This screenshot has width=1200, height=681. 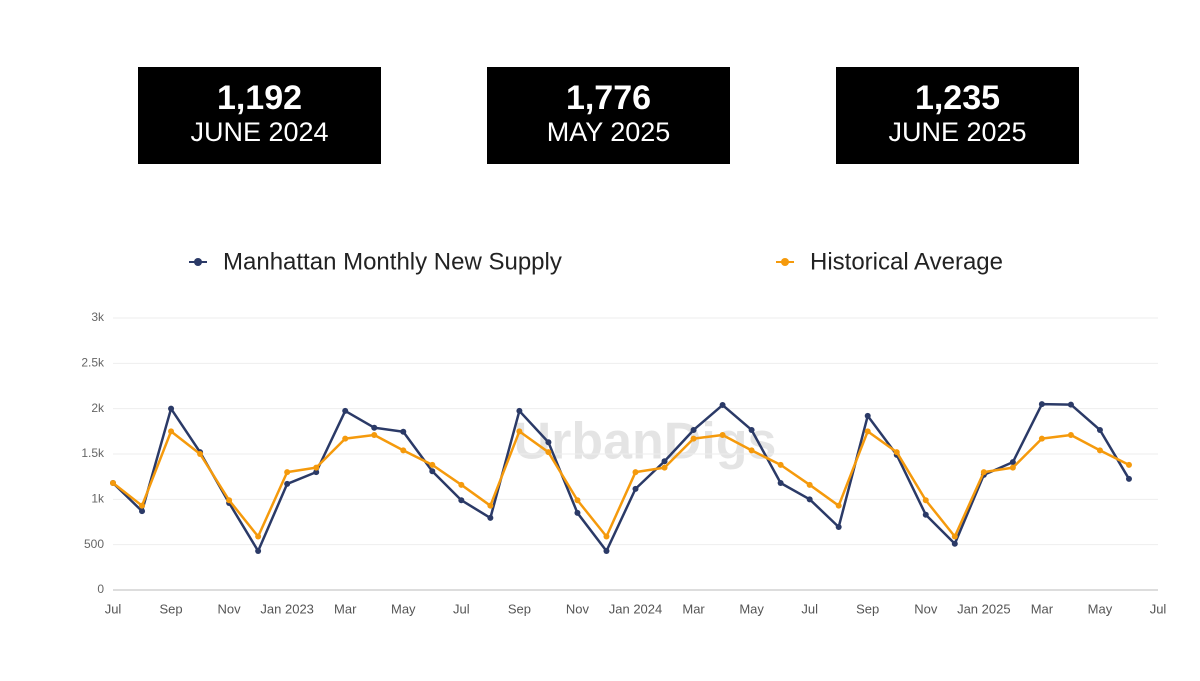 What do you see at coordinates (93, 363) in the screenshot?
I see `y-tick-label: 2.5k` at bounding box center [93, 363].